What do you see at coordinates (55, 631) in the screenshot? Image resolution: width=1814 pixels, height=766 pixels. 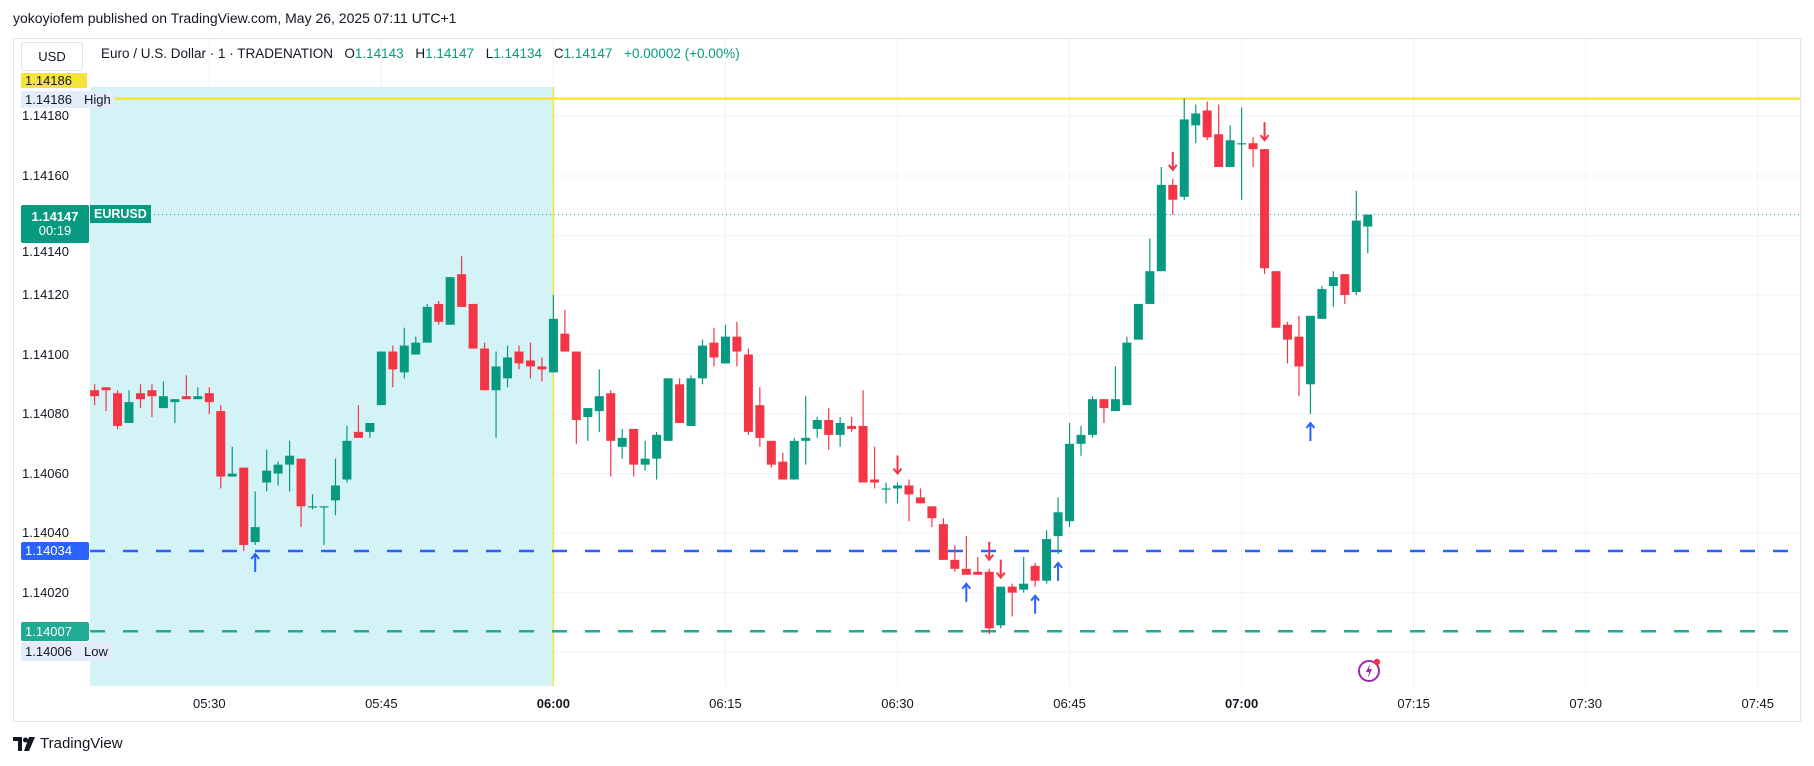 I see `green-line-price-tag: 1.14007` at bounding box center [55, 631].